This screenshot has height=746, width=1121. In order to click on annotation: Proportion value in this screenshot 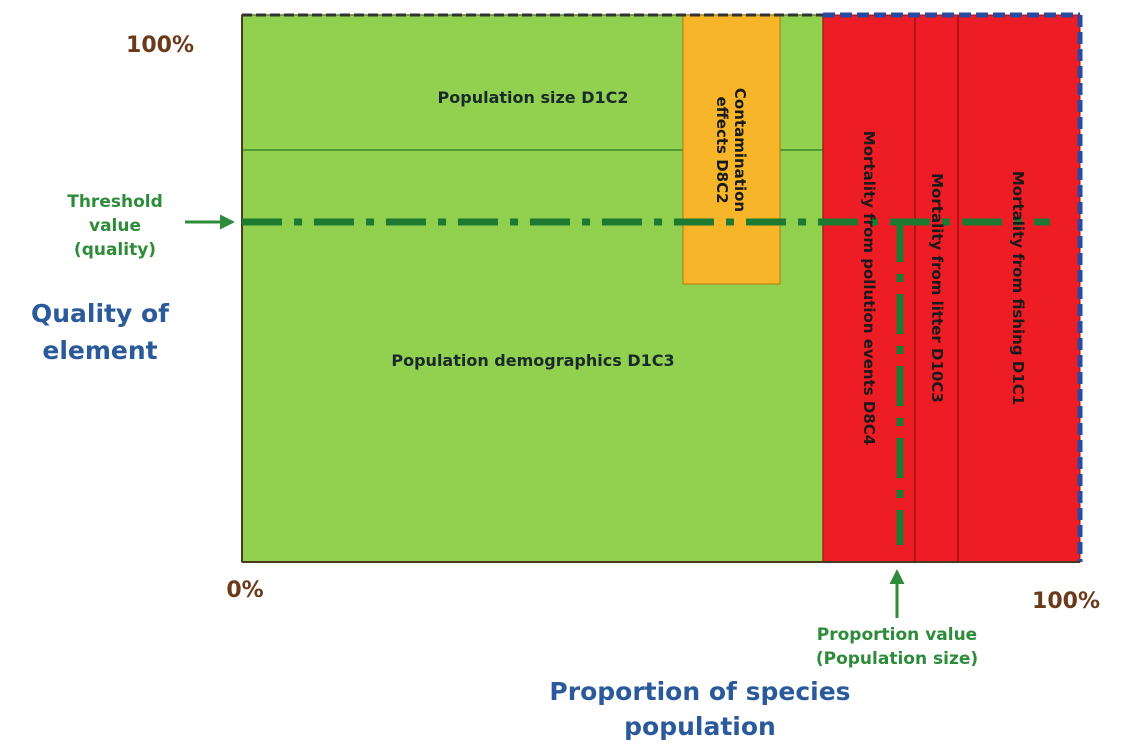, I will do `click(897, 635)`.